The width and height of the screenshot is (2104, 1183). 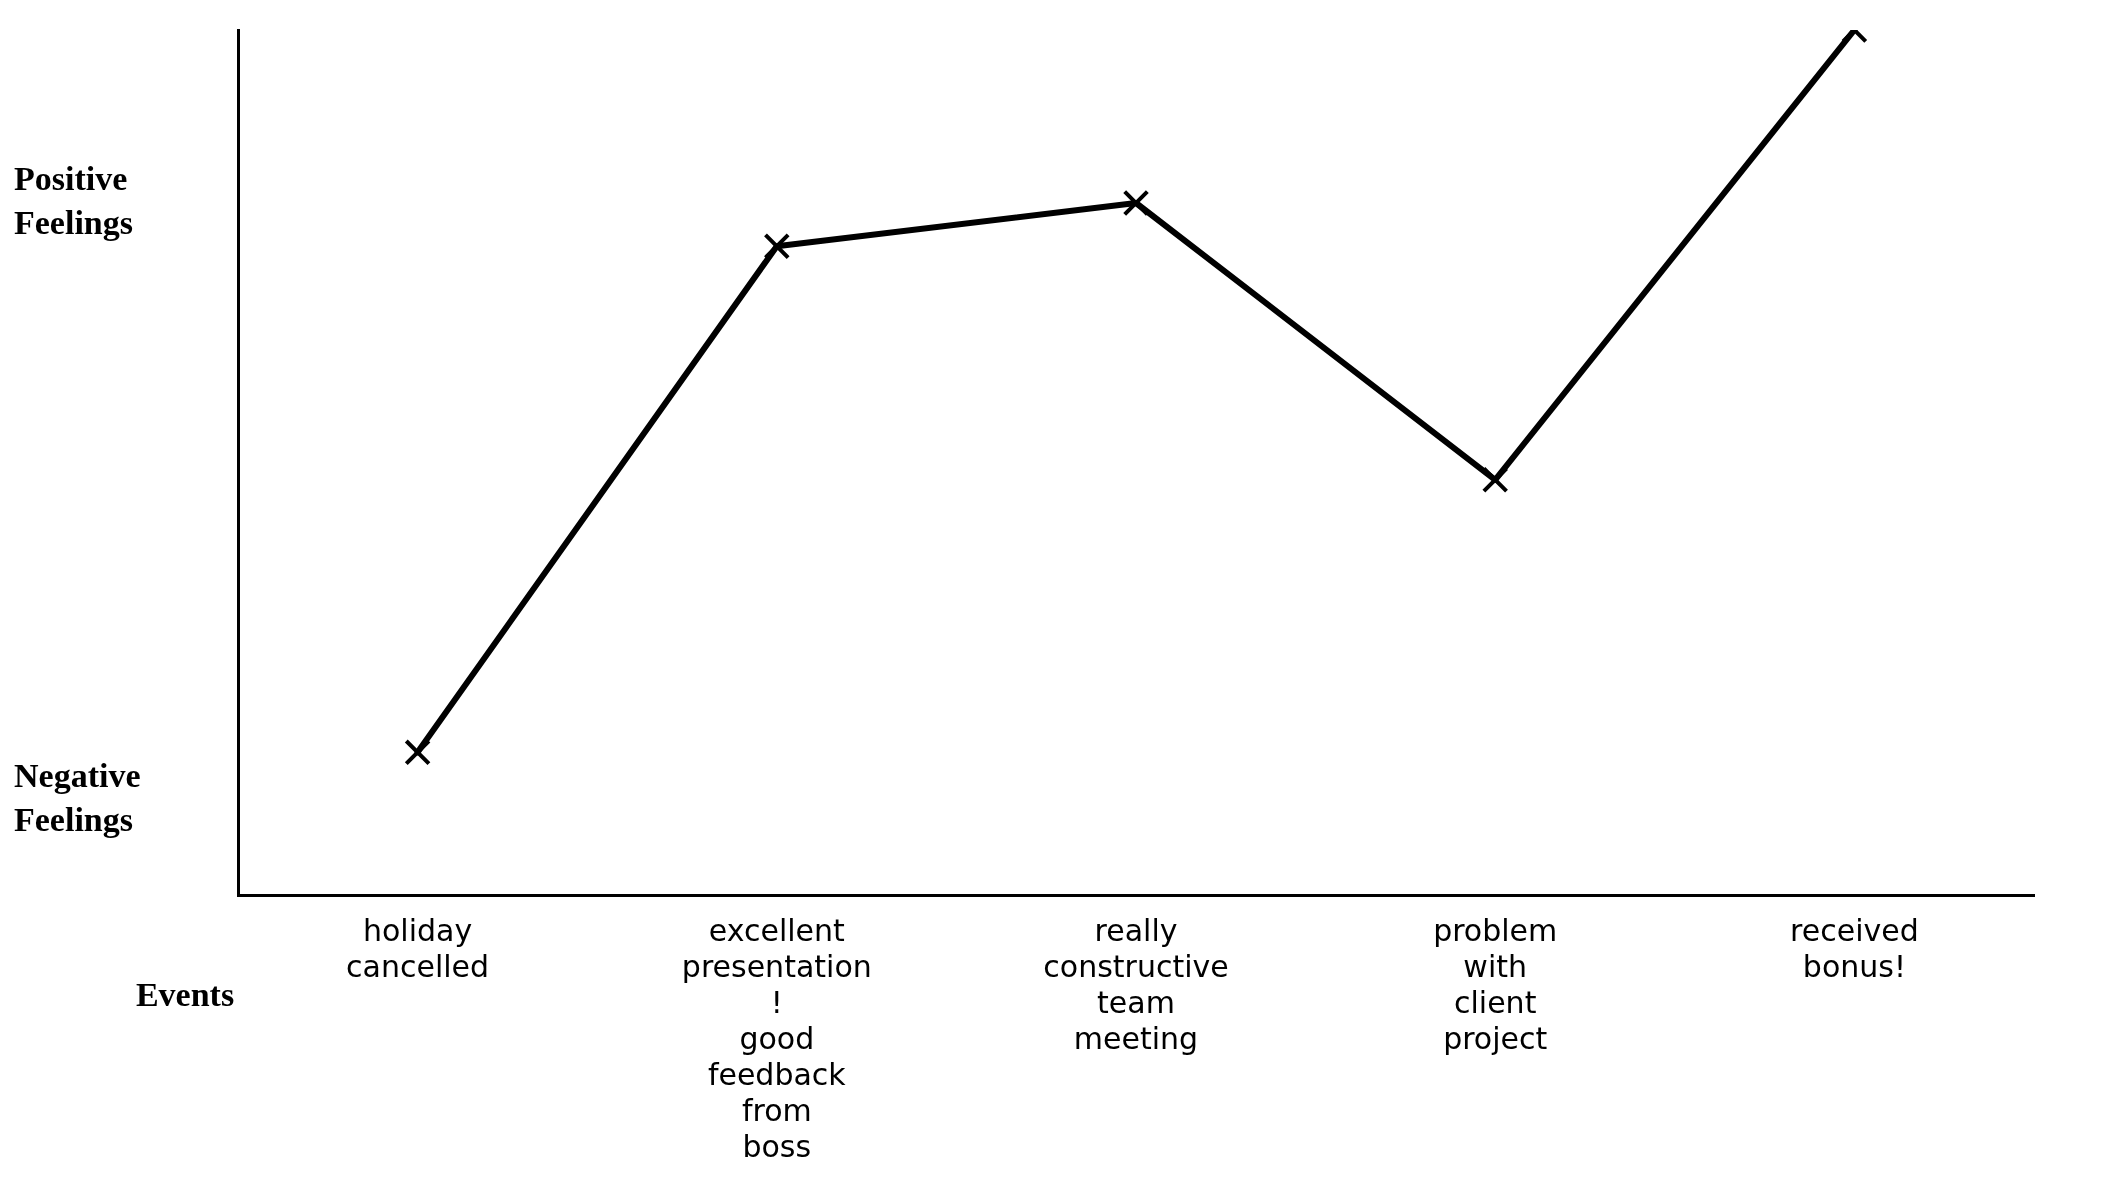 What do you see at coordinates (1495, 984) in the screenshot?
I see `x-tick-label: problem with client project` at bounding box center [1495, 984].